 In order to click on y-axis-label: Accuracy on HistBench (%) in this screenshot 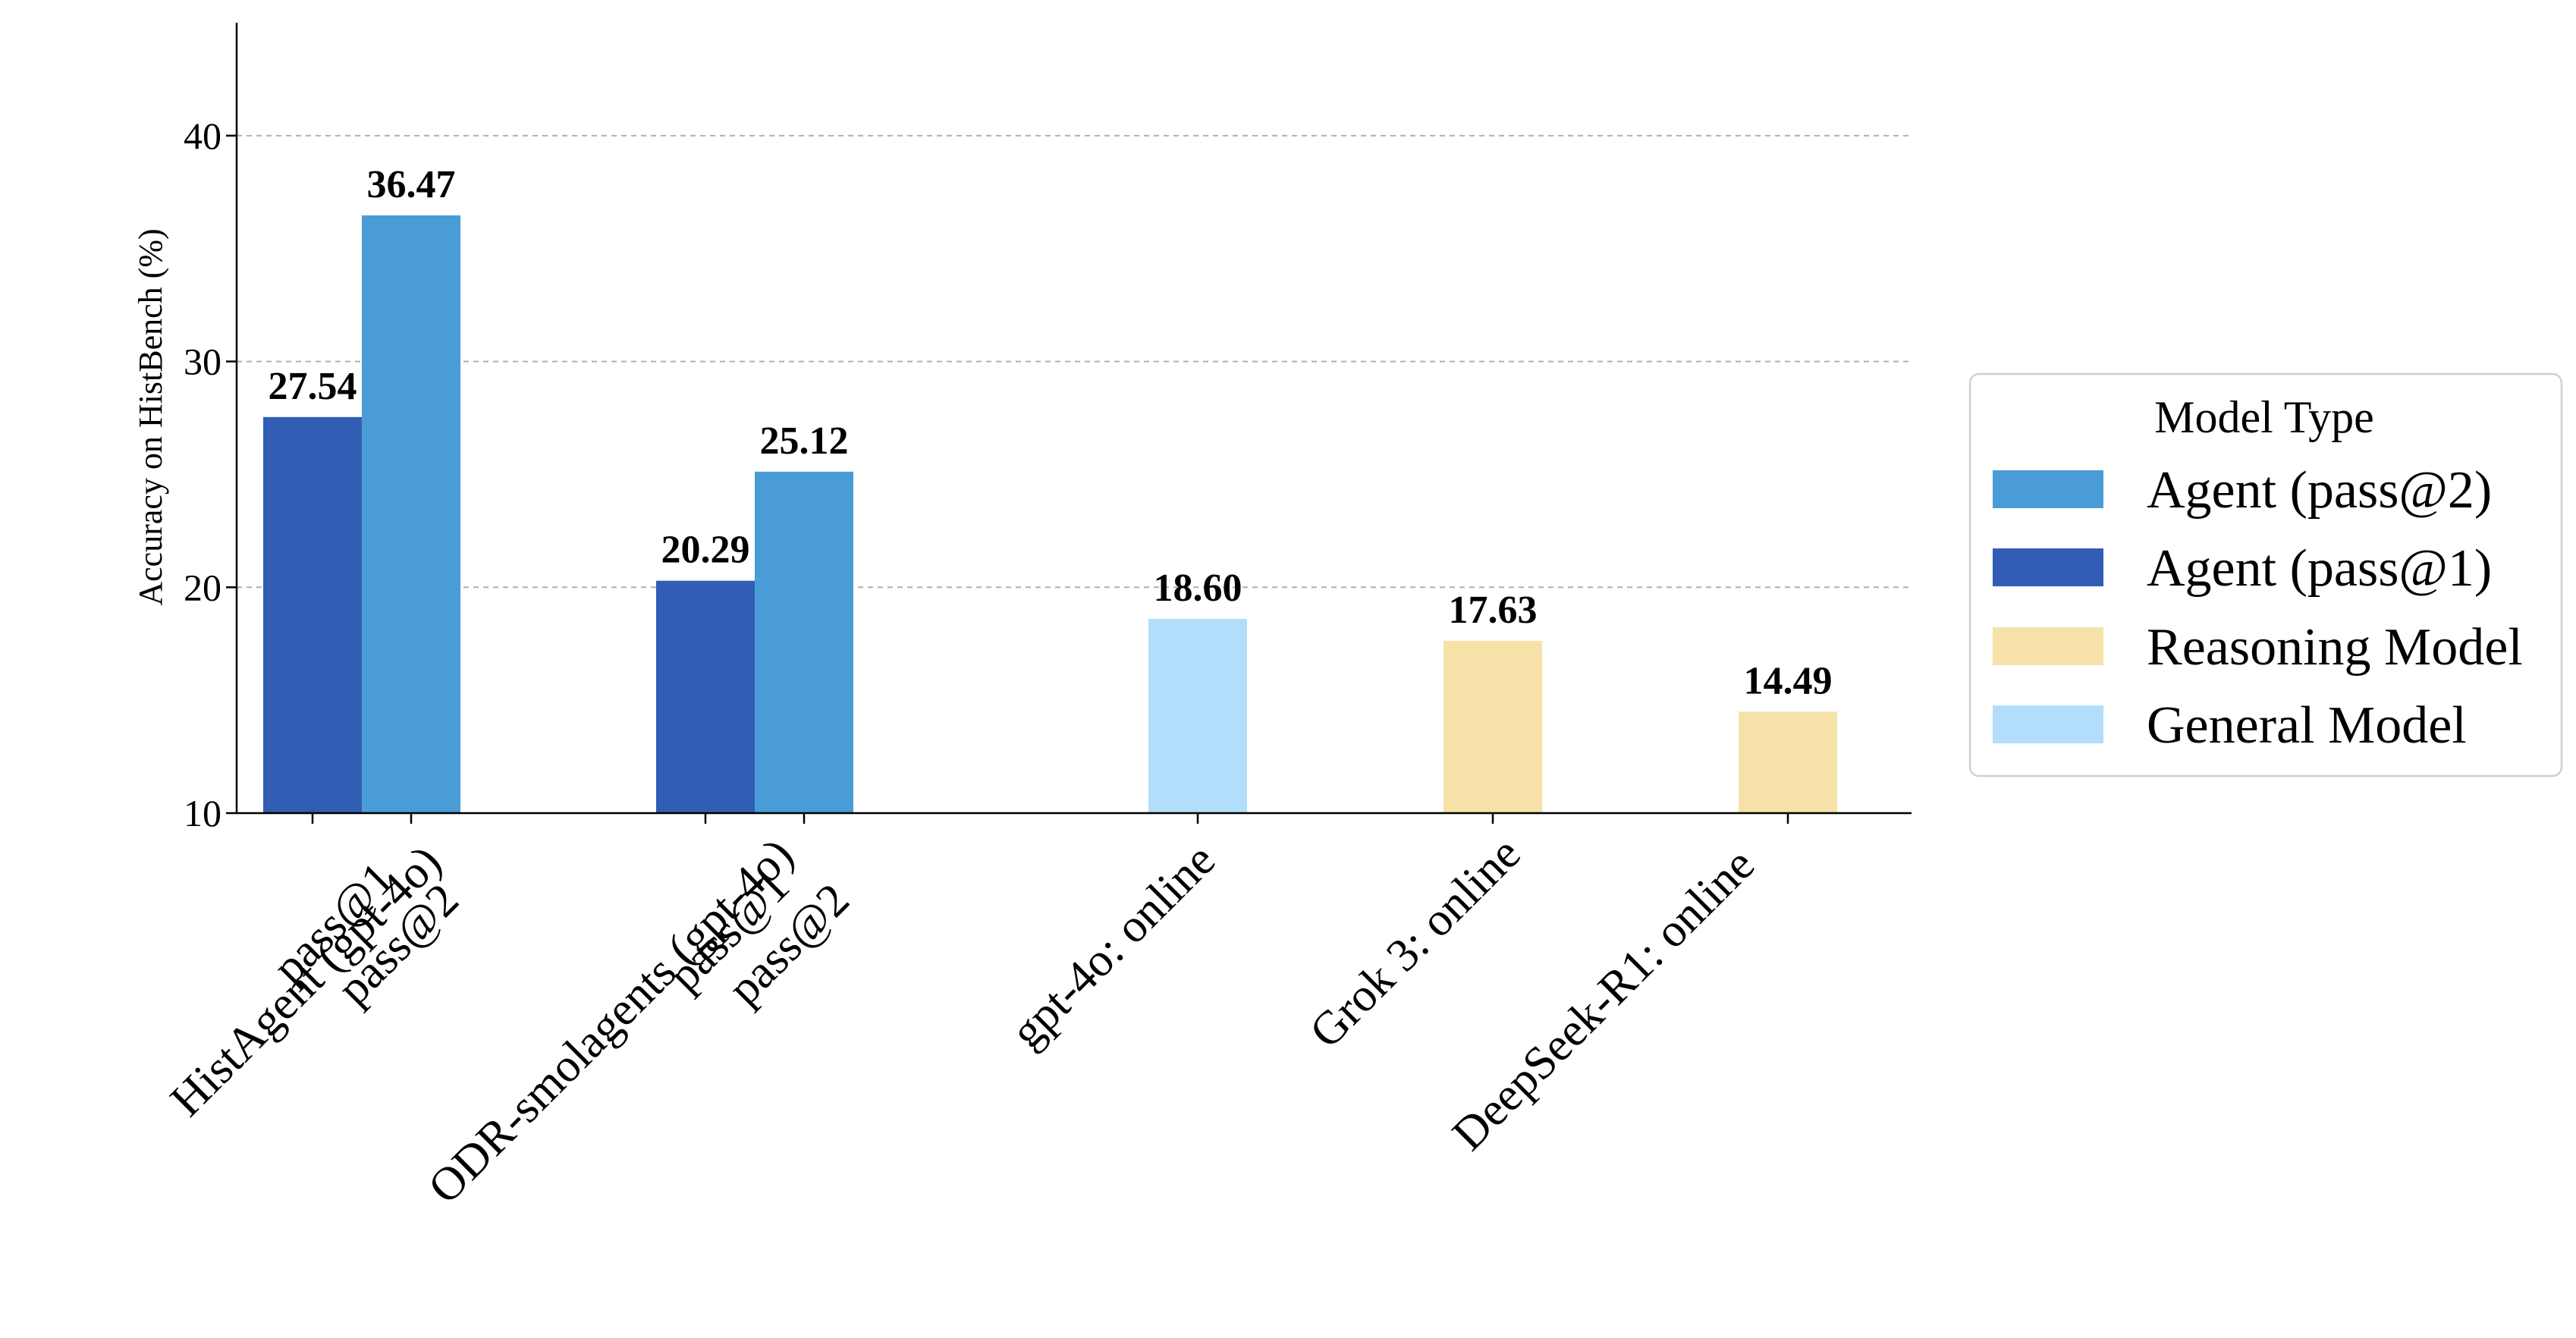, I will do `click(150, 416)`.